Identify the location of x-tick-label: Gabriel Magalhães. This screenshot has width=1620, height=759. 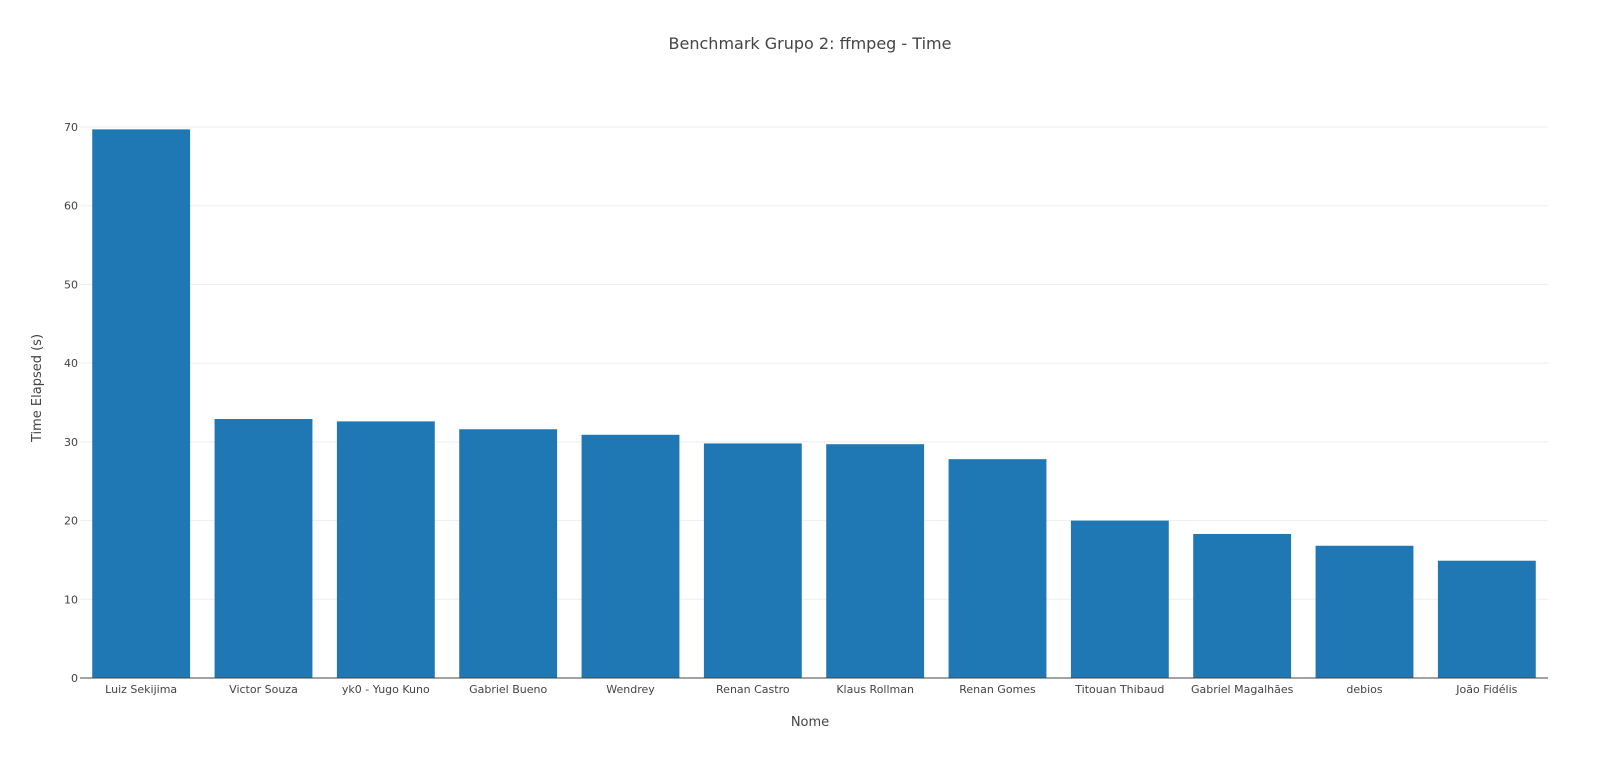
(1242, 689).